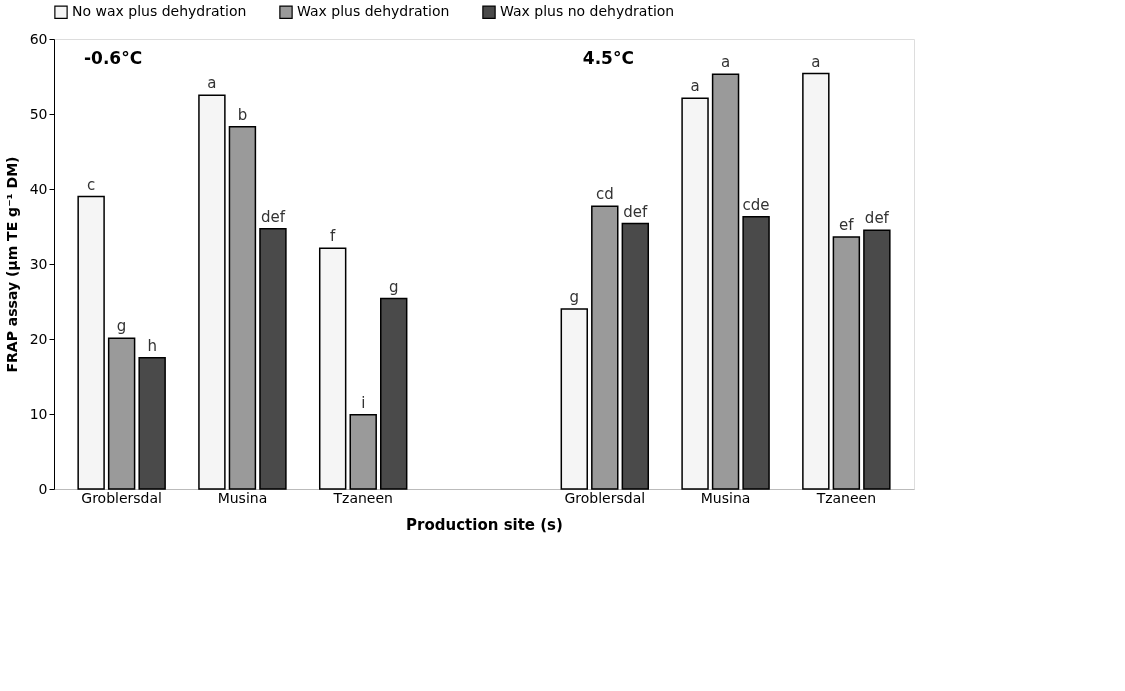  Describe the element at coordinates (608, 58) in the screenshot. I see `annotation: 4.5°C` at that location.